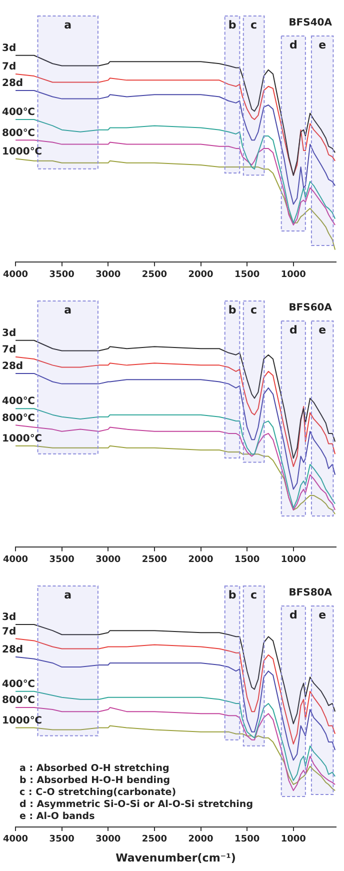  I want to click on x-axis-title: Wavenumber(cm⁻¹), so click(176, 857).